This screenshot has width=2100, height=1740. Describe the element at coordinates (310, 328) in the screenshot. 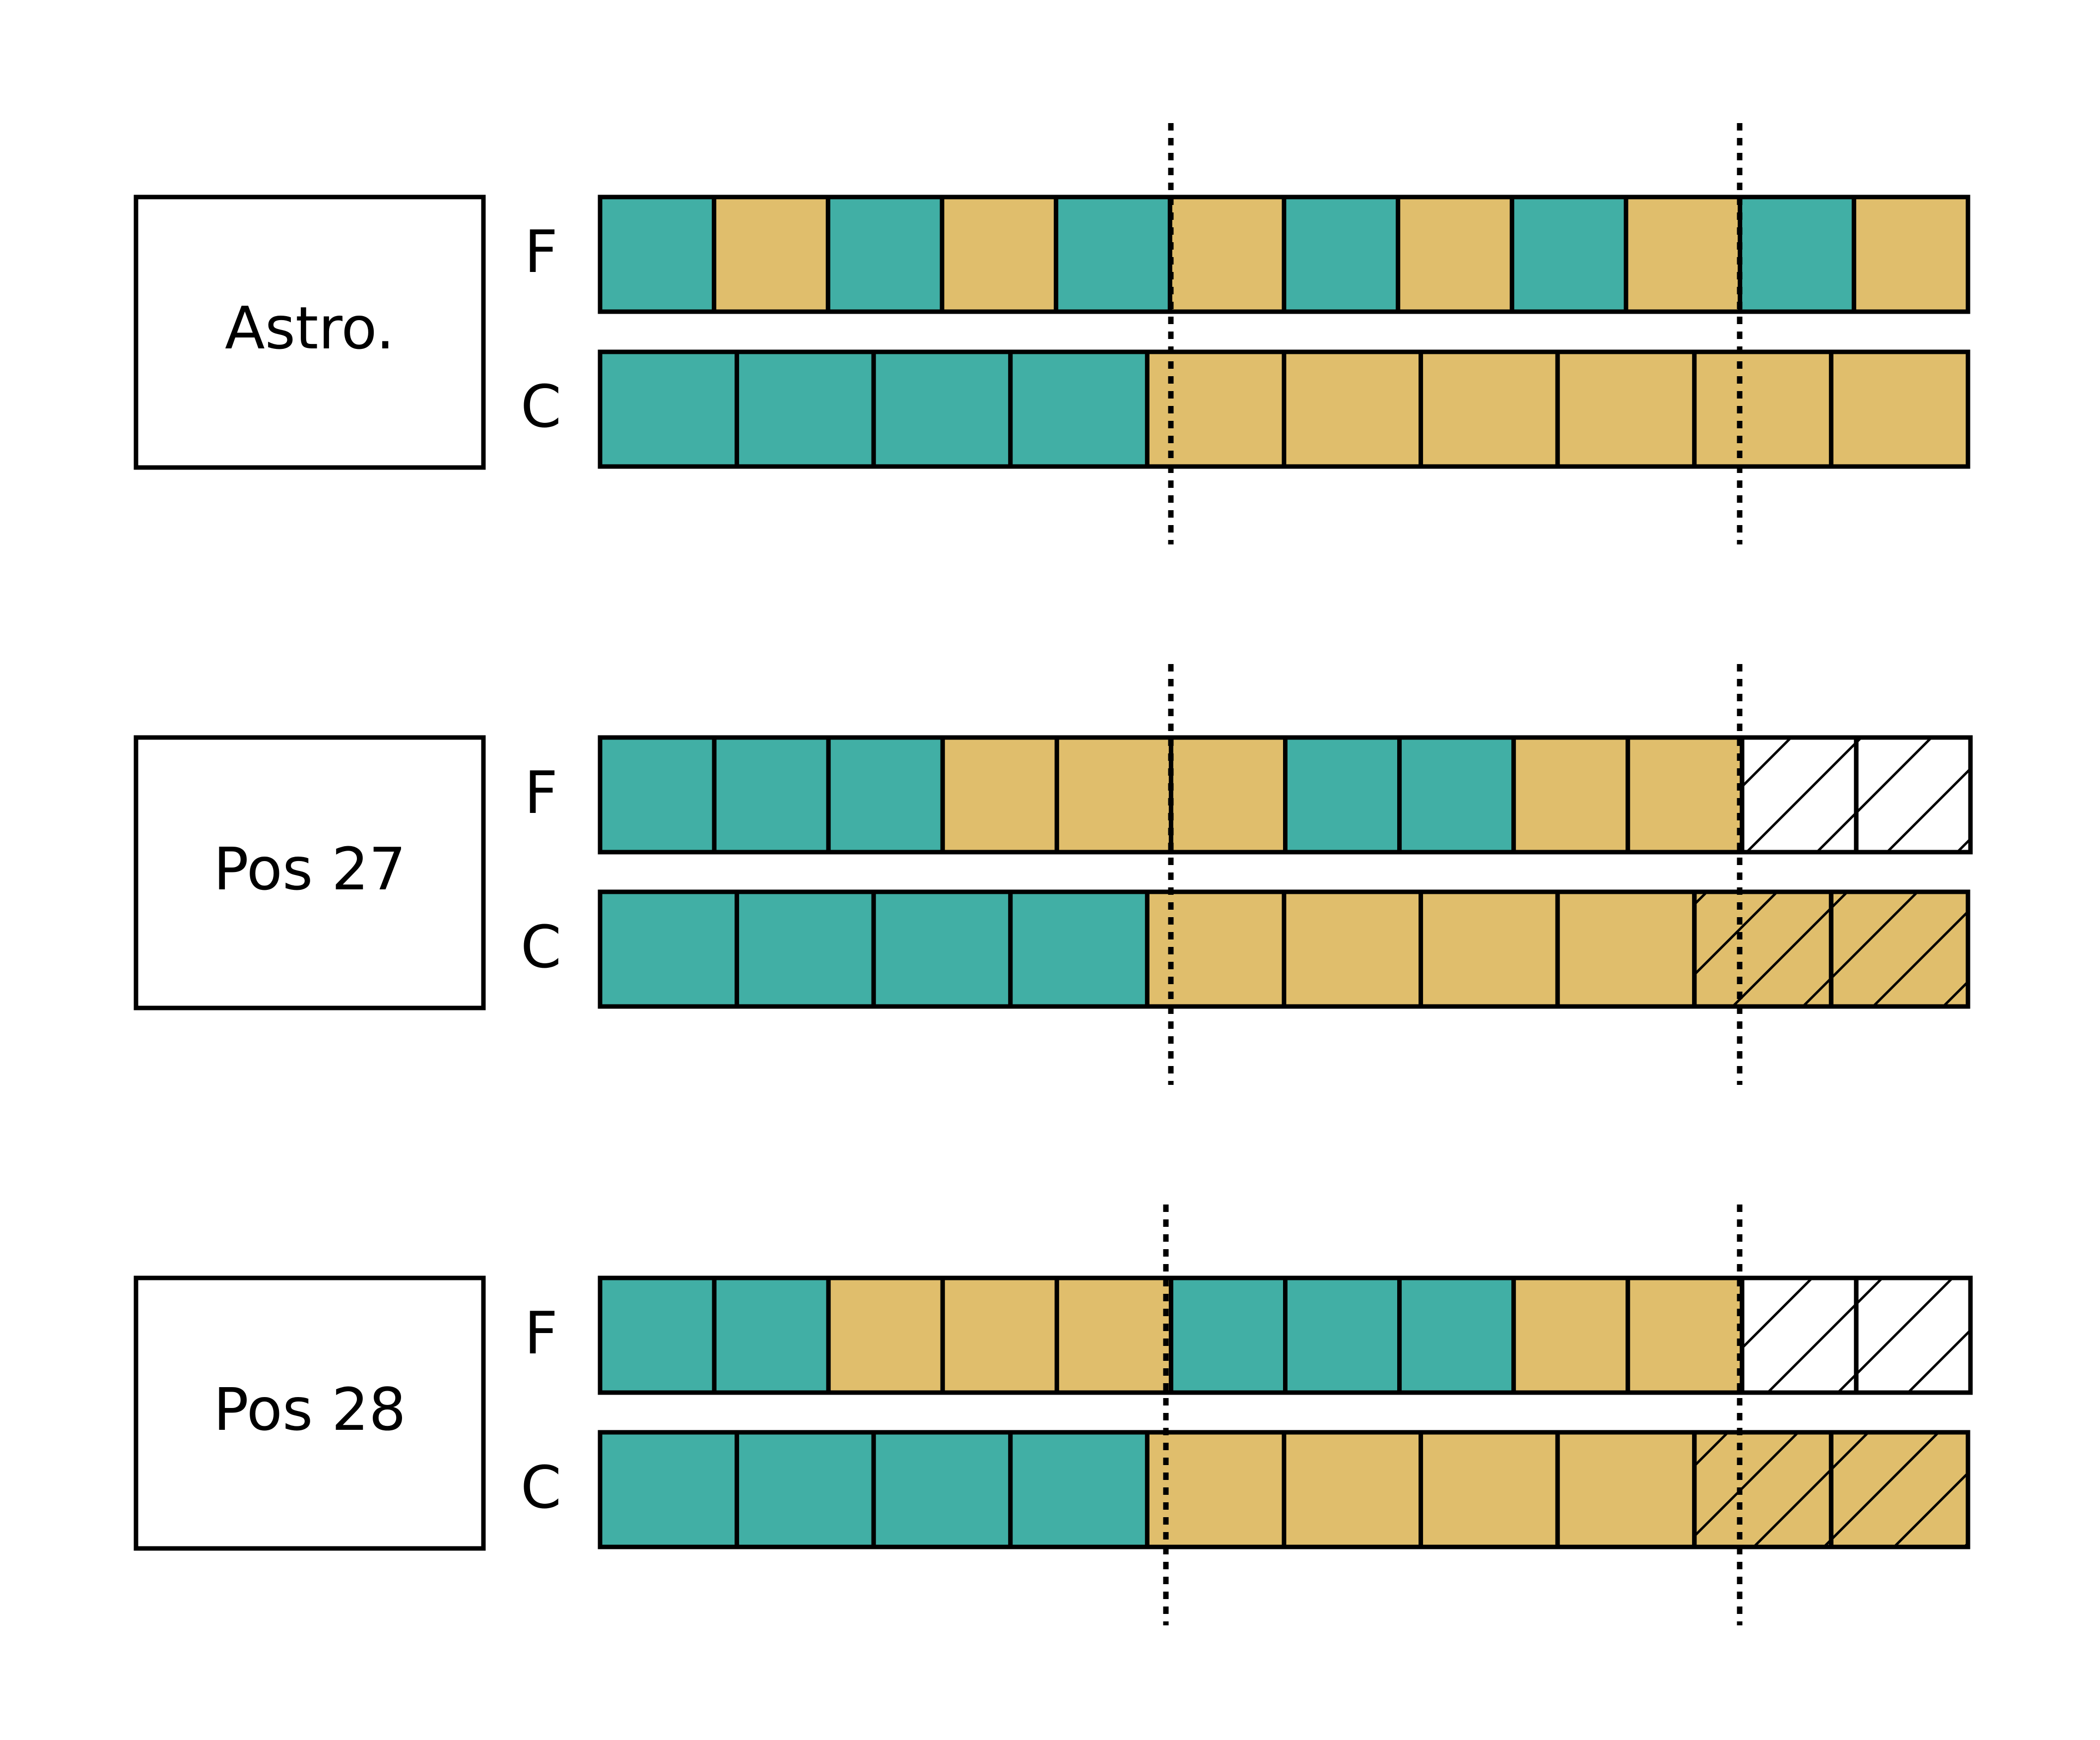

I see `panel-label: Astro.` at that location.